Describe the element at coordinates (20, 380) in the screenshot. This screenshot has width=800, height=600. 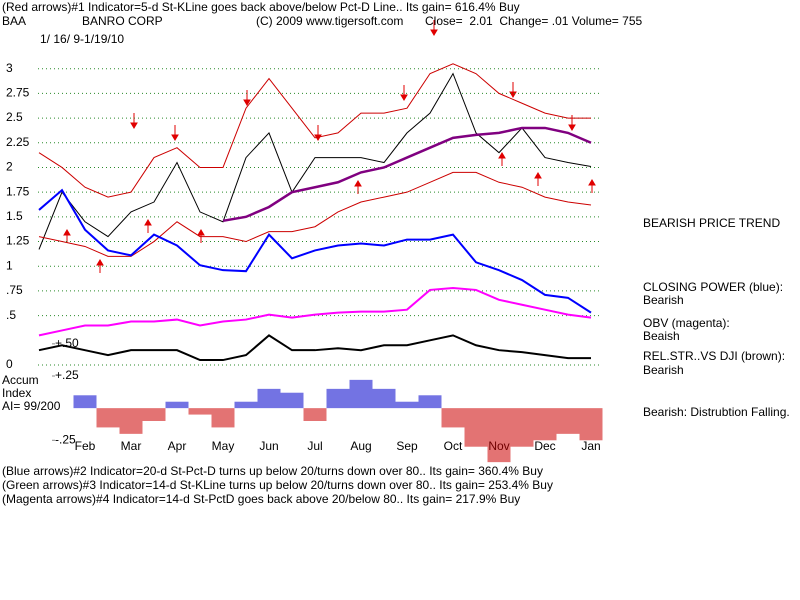
I see `accum-label: Accum` at that location.